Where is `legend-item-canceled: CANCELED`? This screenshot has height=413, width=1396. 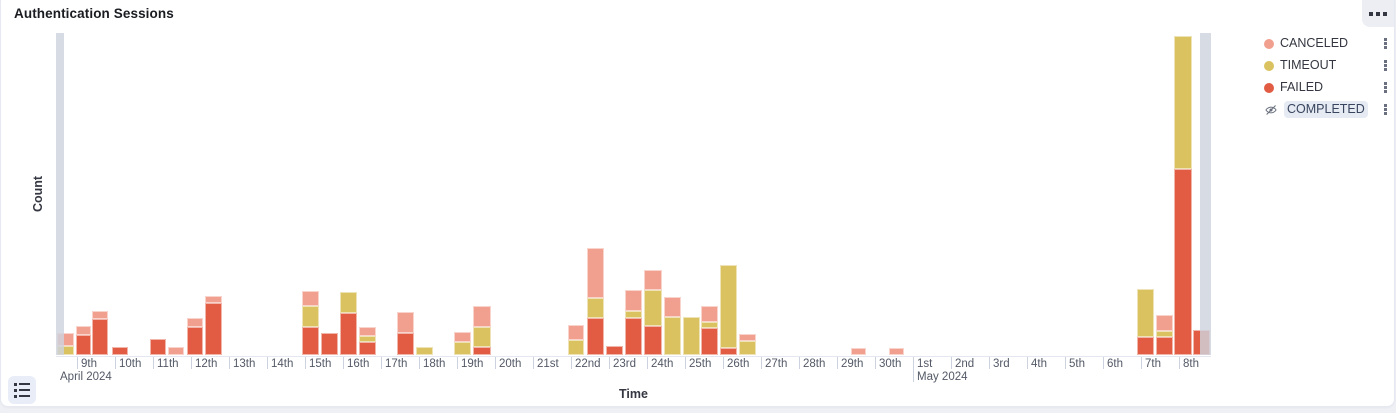
legend-item-canceled: CANCELED is located at coordinates (1326, 43).